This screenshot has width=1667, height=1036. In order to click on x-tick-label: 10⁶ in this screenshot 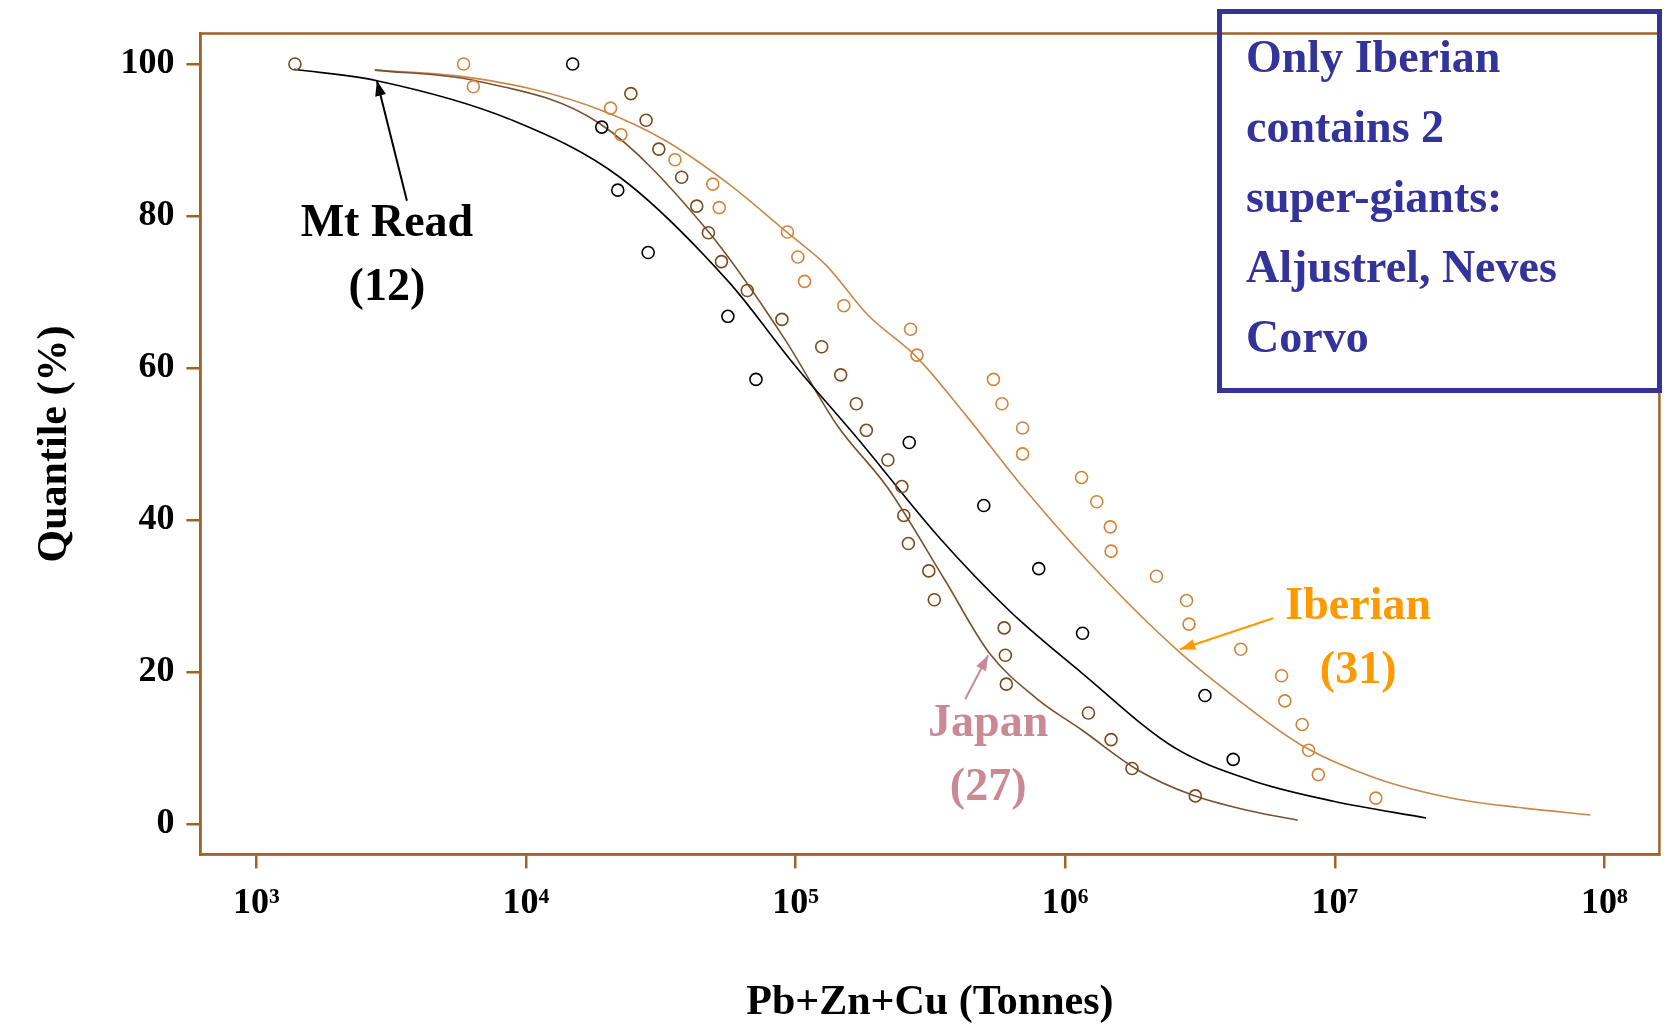, I will do `click(1065, 901)`.